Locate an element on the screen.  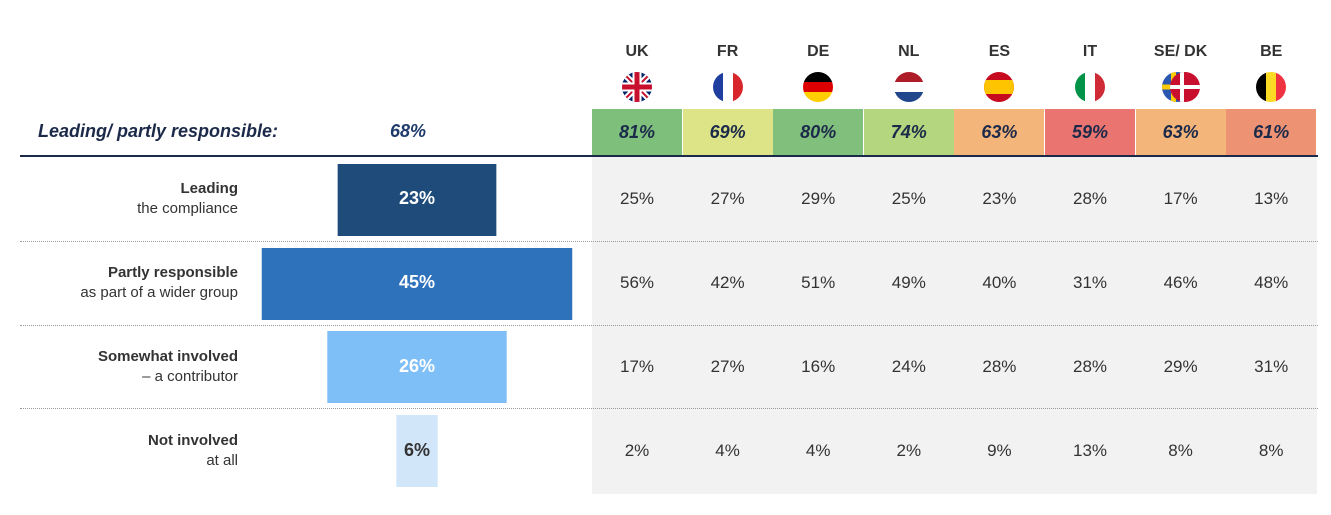
country-code: DE is located at coordinates (818, 51).